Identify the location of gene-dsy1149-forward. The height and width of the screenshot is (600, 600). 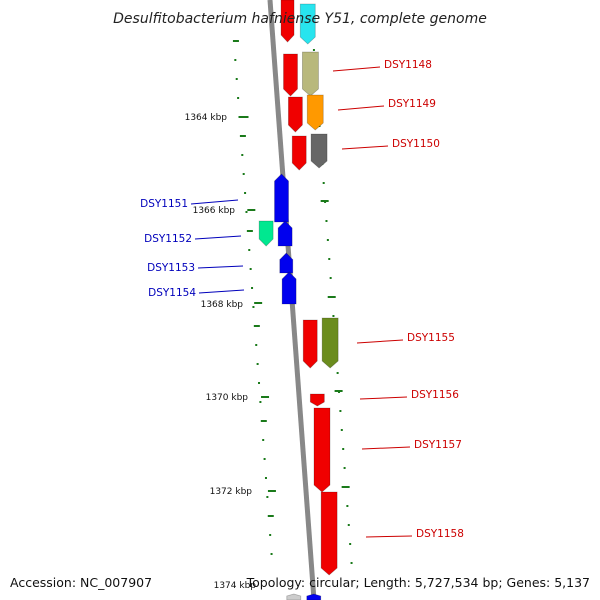
(295, 114).